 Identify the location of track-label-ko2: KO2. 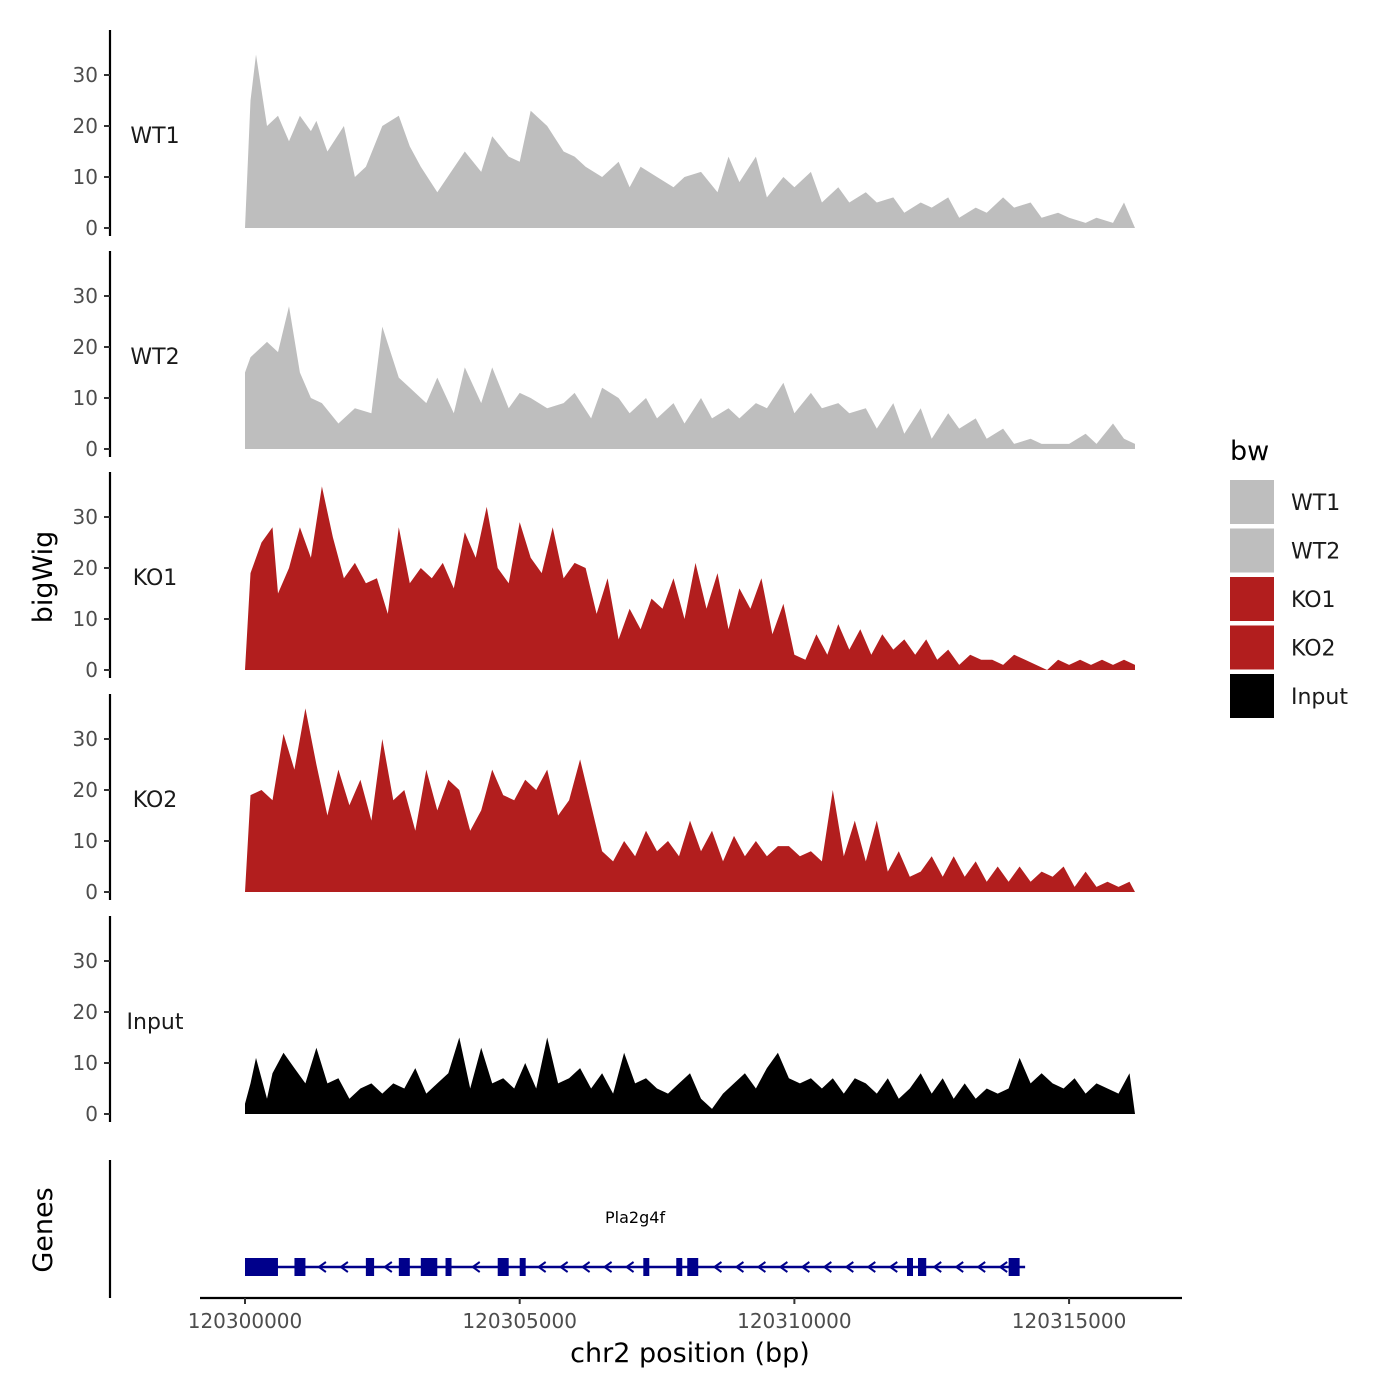
(155, 800).